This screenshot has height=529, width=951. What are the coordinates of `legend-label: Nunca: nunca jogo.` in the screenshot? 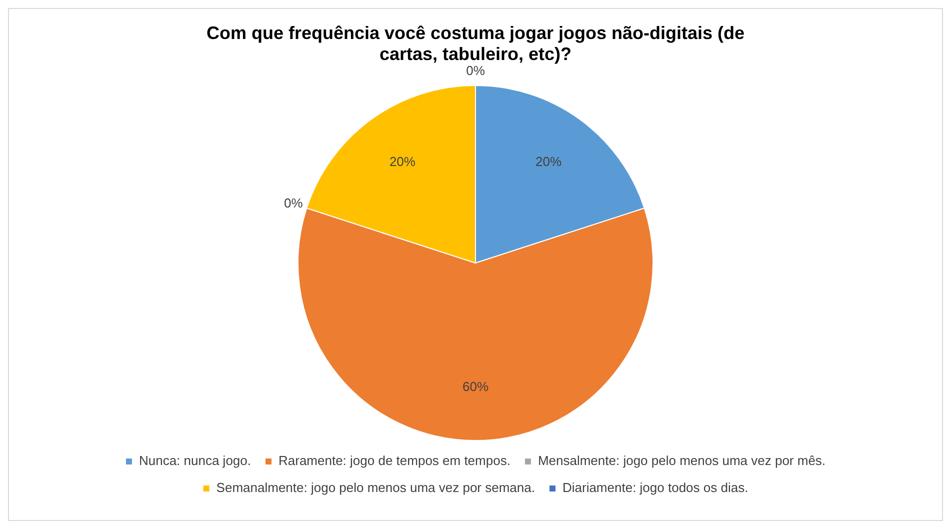 It's located at (194, 460).